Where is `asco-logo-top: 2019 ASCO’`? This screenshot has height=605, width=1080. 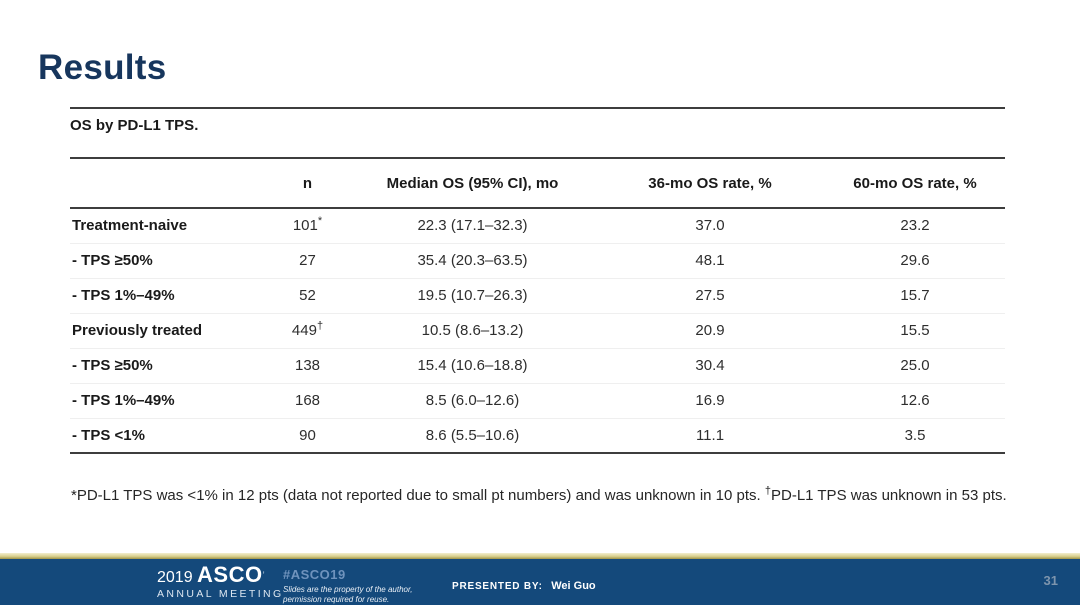
asco-logo-top: 2019 ASCO’ is located at coordinates (220, 575).